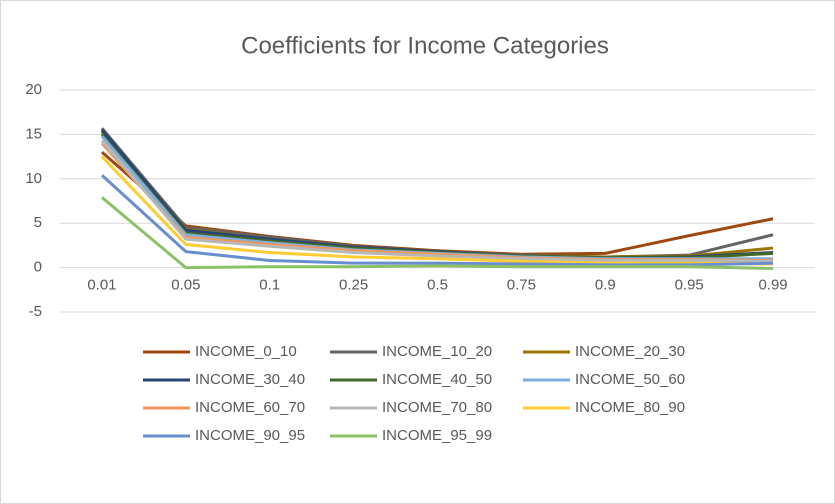  What do you see at coordinates (630, 379) in the screenshot?
I see `legend-label: INCOME_50_60` at bounding box center [630, 379].